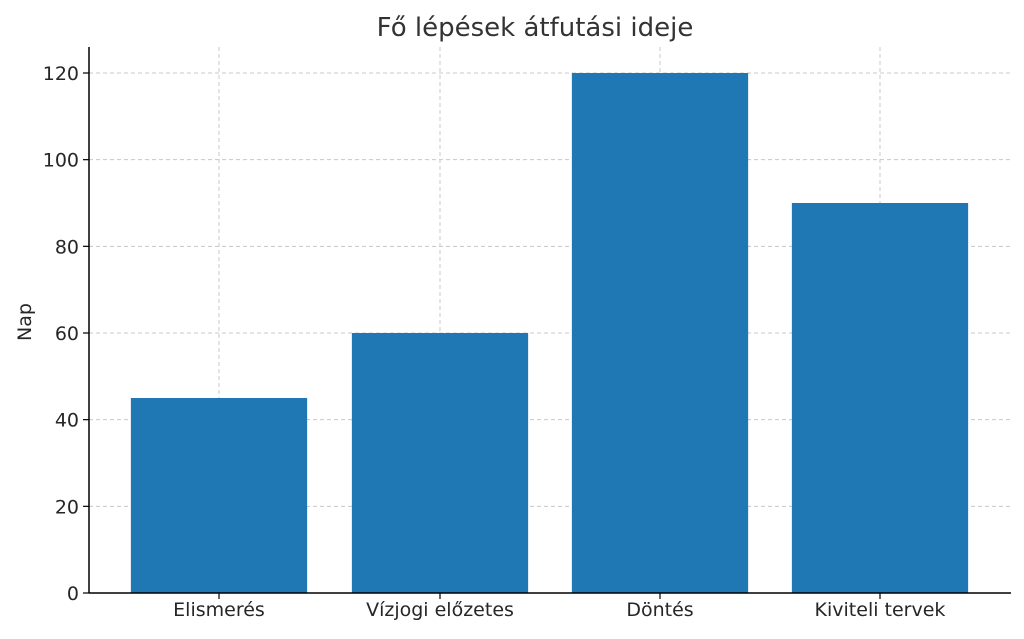 Image resolution: width=1024 pixels, height=639 pixels. I want to click on y-tick-label: 60, so click(67, 334).